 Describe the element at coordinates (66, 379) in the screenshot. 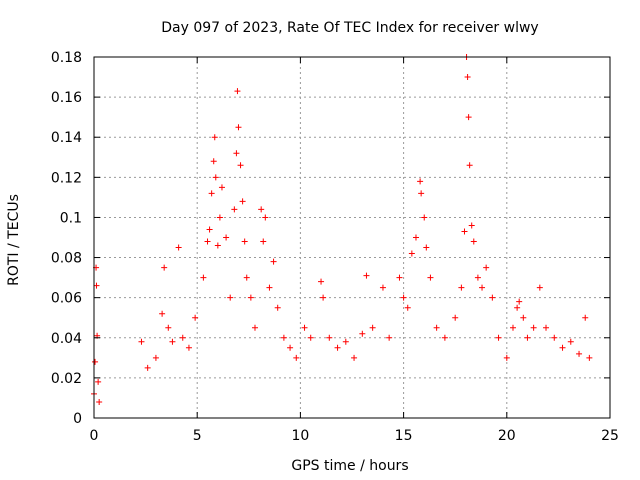

I see `y-tick-label: 0.02` at that location.